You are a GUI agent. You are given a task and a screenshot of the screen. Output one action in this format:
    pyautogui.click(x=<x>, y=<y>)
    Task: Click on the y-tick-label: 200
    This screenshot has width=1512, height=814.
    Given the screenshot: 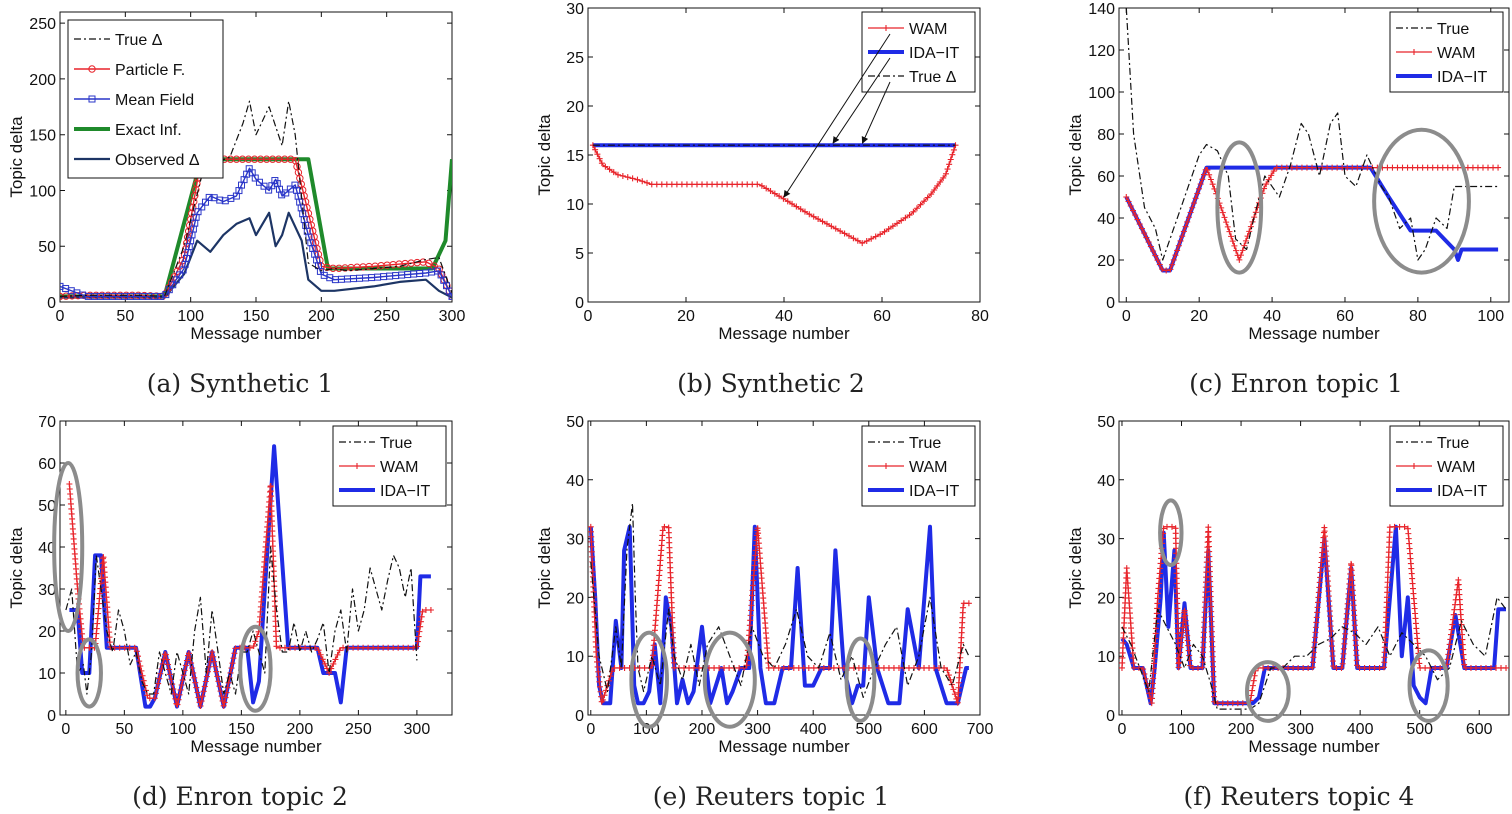 What is the action you would take?
    pyautogui.click(x=42, y=80)
    